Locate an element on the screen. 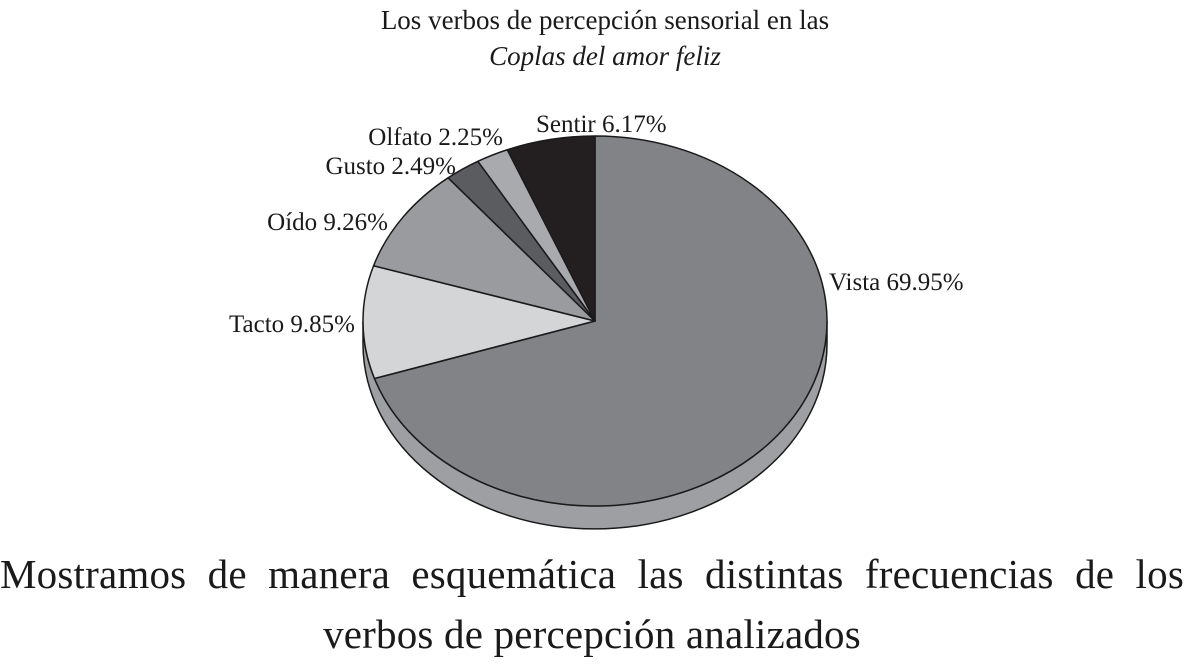  slice-label-olfato: Olfato 2.25% is located at coordinates (435, 137).